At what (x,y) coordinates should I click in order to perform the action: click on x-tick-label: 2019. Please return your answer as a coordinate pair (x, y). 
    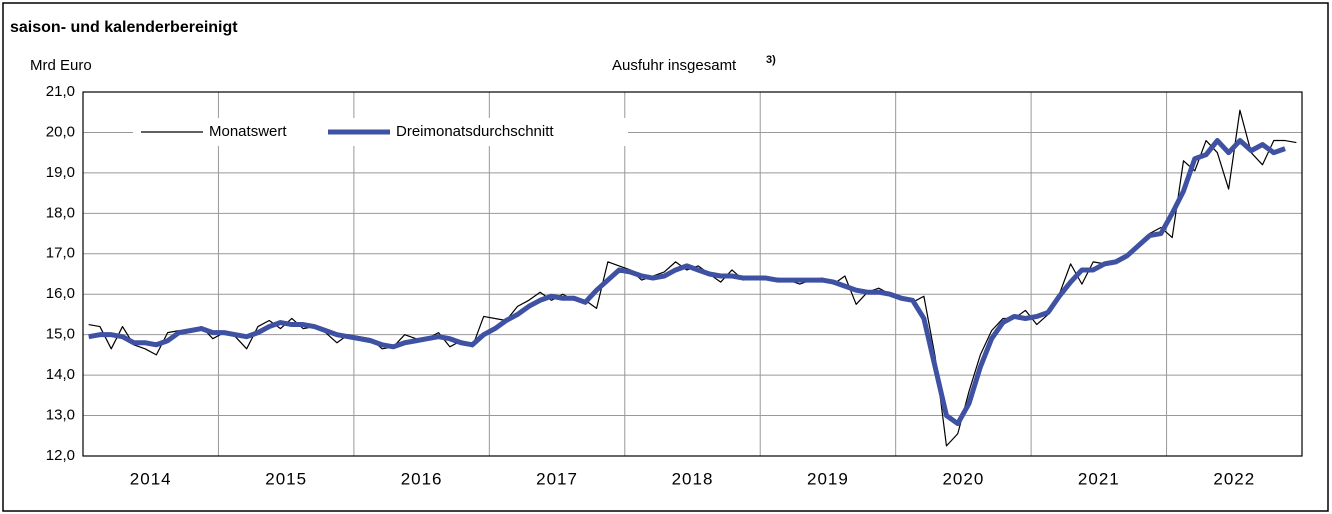
    Looking at the image, I should click on (828, 478).